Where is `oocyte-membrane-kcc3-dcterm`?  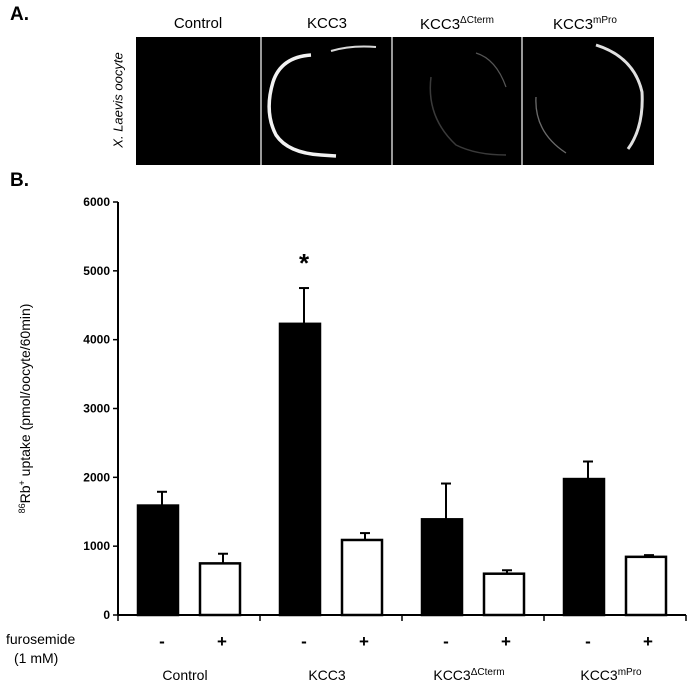 oocyte-membrane-kcc3-dcterm is located at coordinates (468, 116).